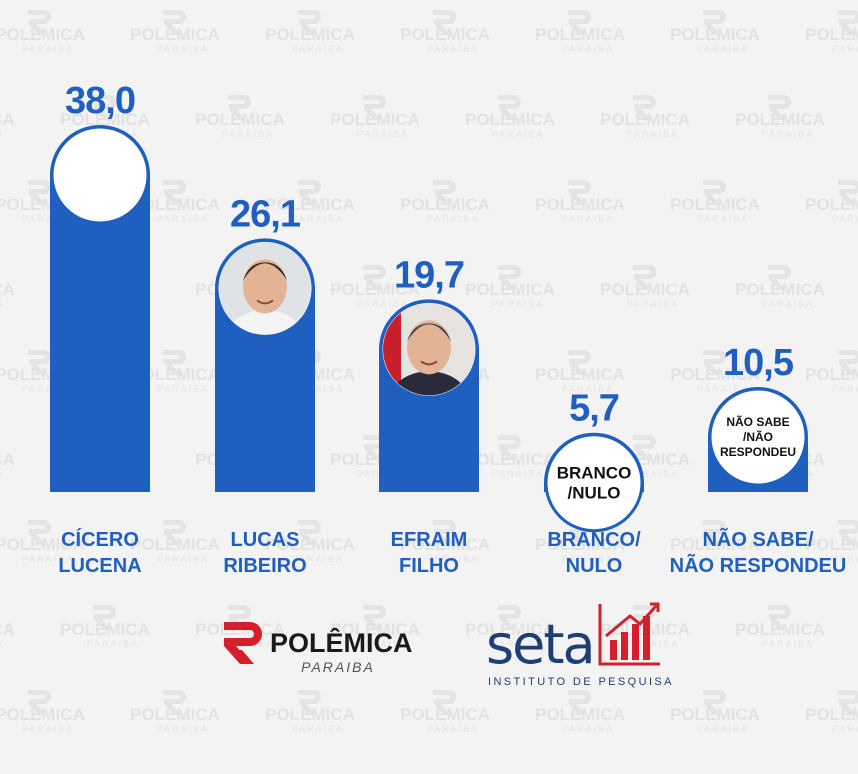 The image size is (858, 774). I want to click on category-label: LUCAS, so click(265, 540).